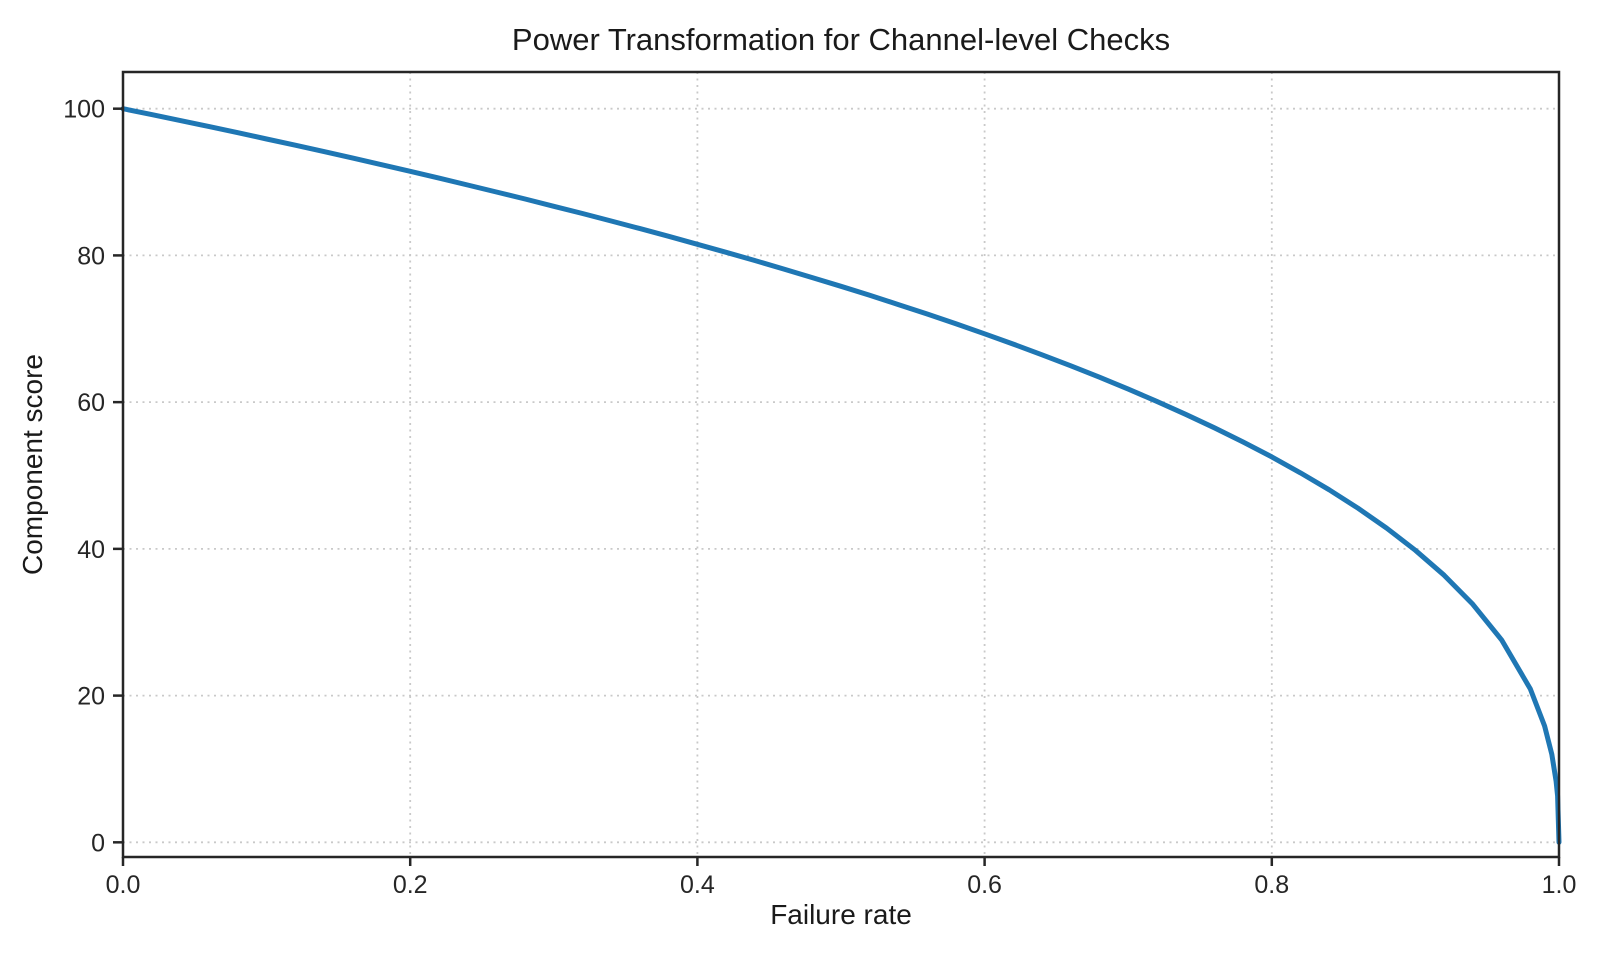 This screenshot has height=960, width=1600. I want to click on y-tick-label: 0, so click(98, 843).